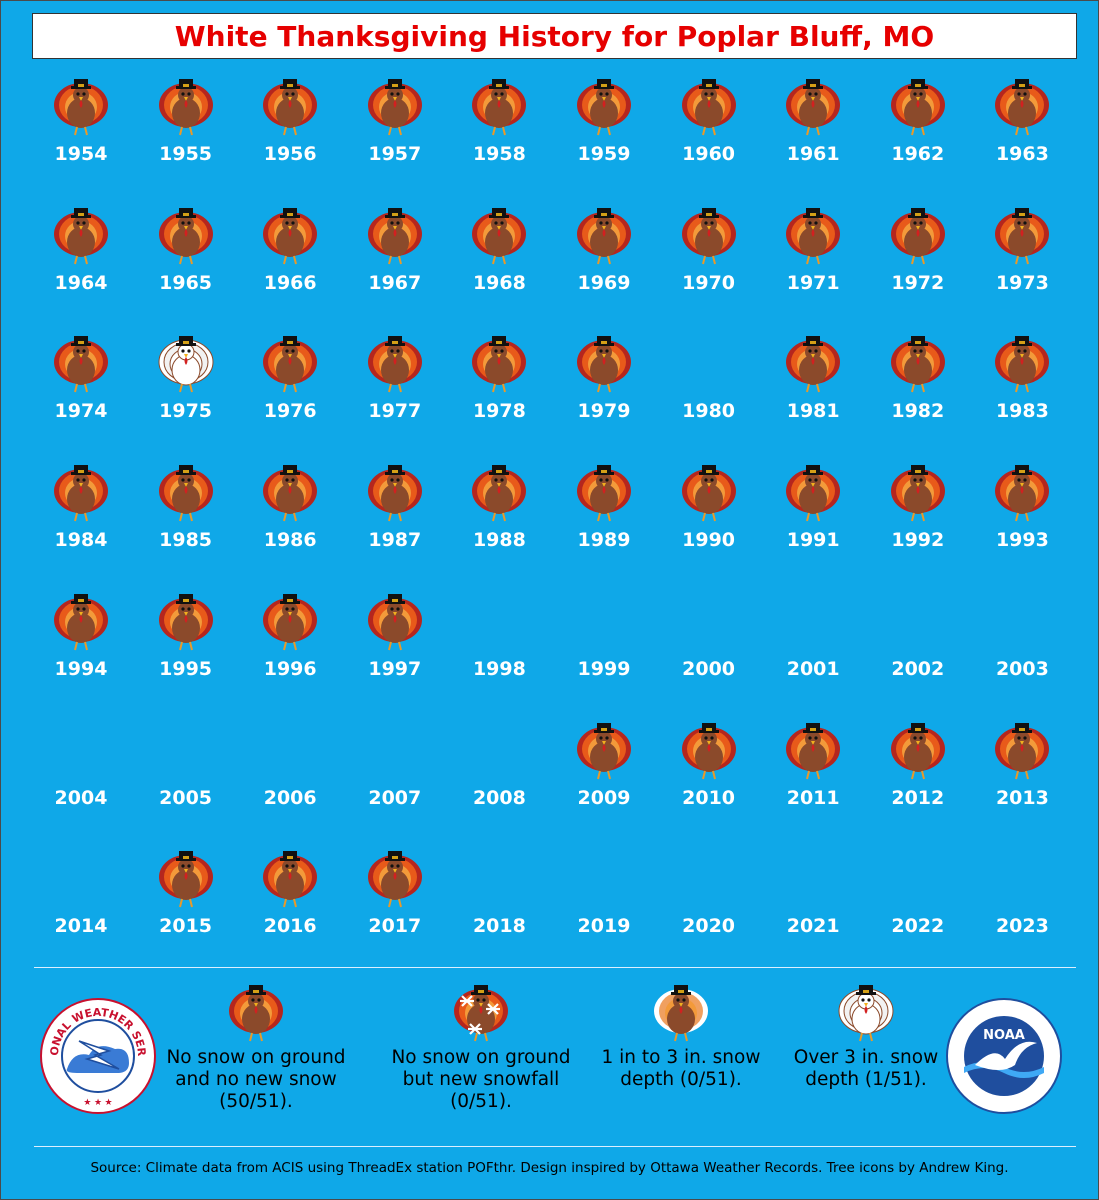 This screenshot has height=1200, width=1099. I want to click on year-cell-1983: 1983, so click(1022, 388).